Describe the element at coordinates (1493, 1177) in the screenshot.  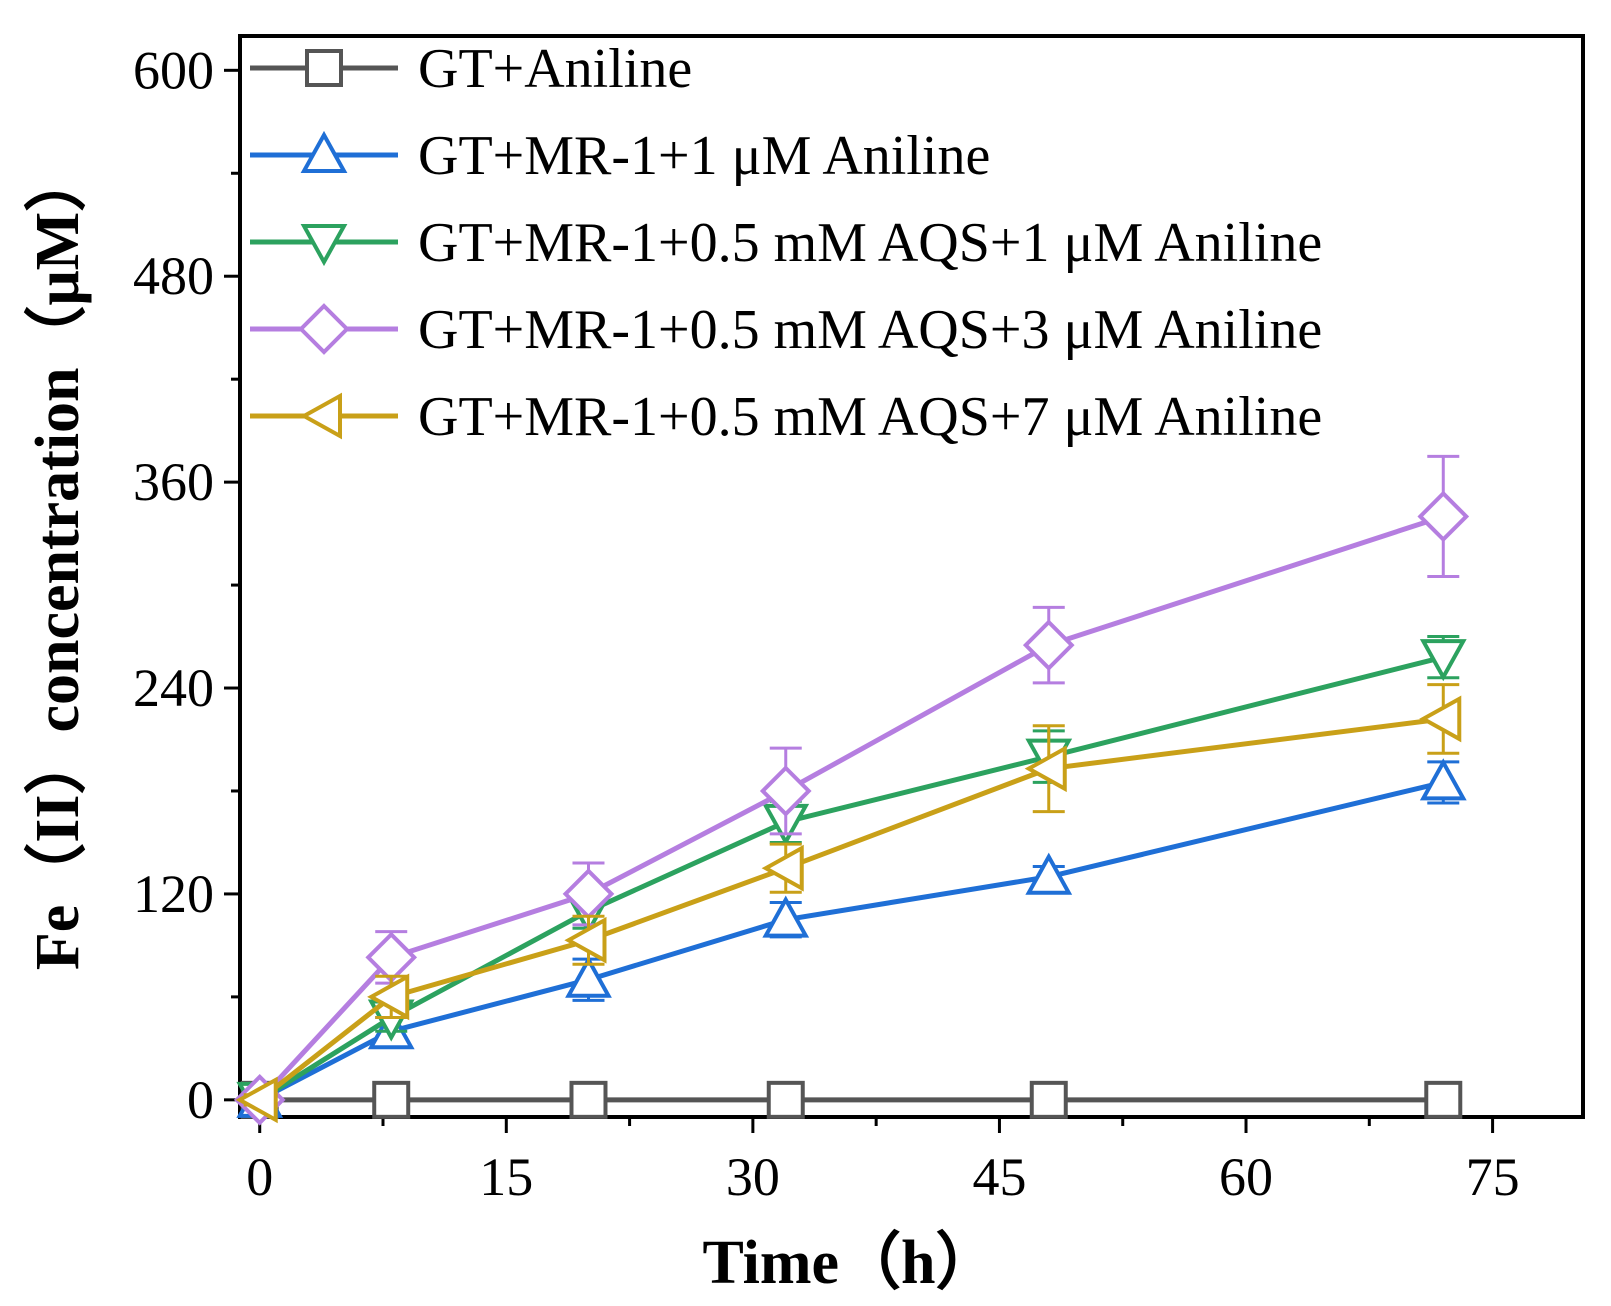
I see `x-tick-label: 75` at that location.